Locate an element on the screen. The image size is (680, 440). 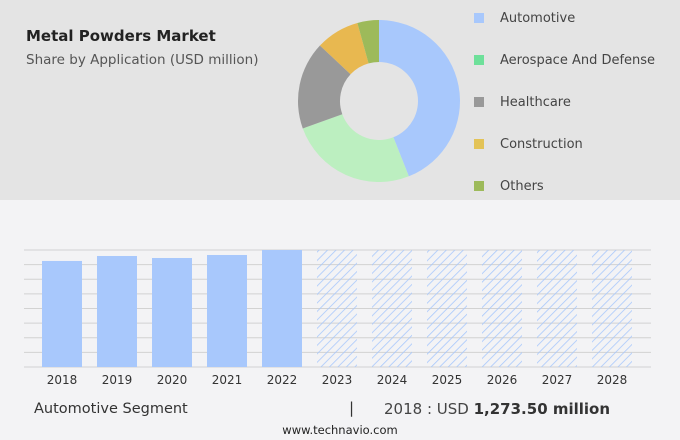
legend-item: Healthcare is located at coordinates (522, 103).